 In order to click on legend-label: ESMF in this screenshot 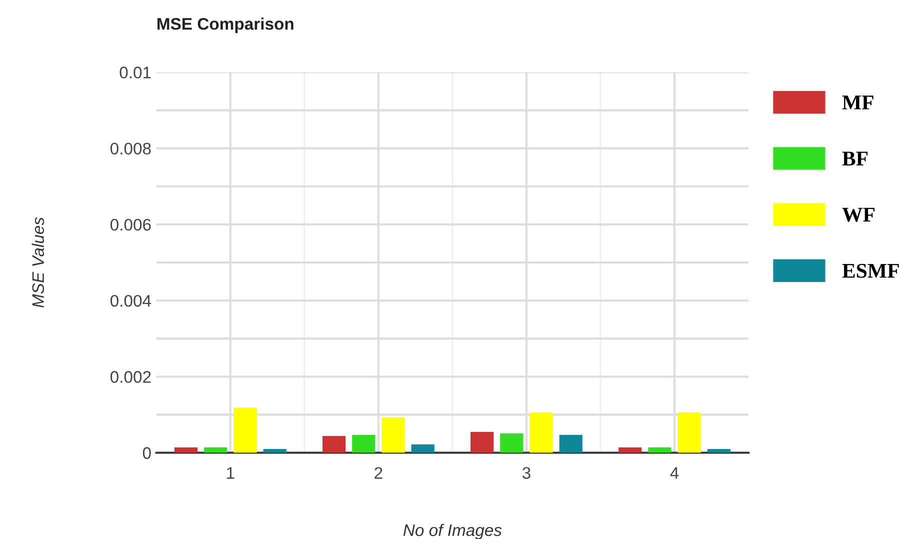, I will do `click(870, 271)`.